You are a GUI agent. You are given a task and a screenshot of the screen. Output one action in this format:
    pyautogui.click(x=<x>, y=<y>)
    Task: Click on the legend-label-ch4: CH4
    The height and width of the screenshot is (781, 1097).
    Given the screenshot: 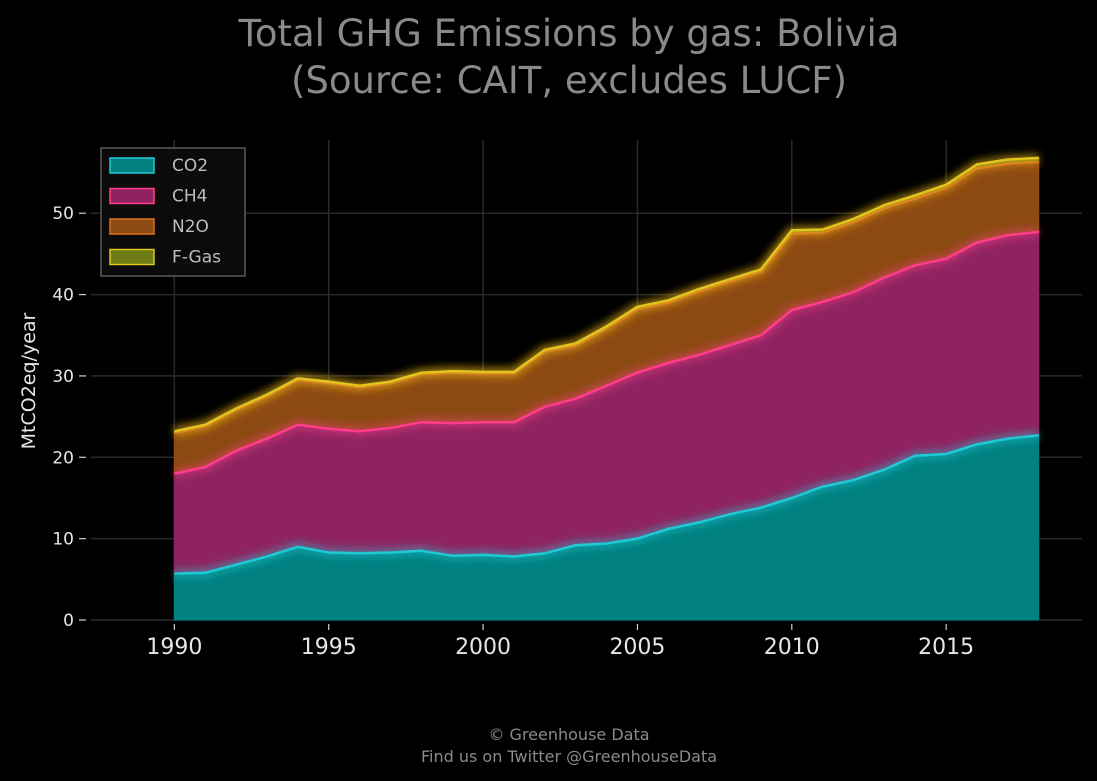 What is the action you would take?
    pyautogui.click(x=189, y=197)
    